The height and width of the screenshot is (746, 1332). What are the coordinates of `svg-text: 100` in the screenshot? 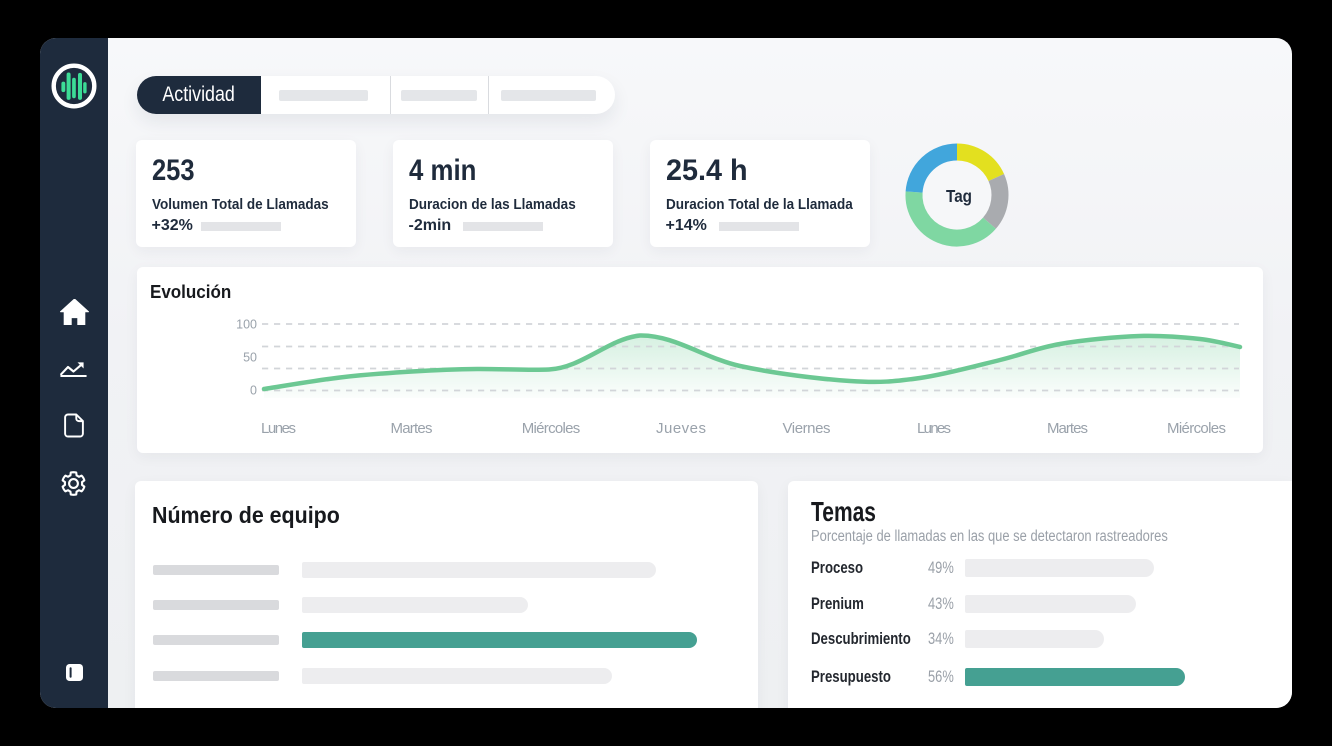 It's located at (246, 325).